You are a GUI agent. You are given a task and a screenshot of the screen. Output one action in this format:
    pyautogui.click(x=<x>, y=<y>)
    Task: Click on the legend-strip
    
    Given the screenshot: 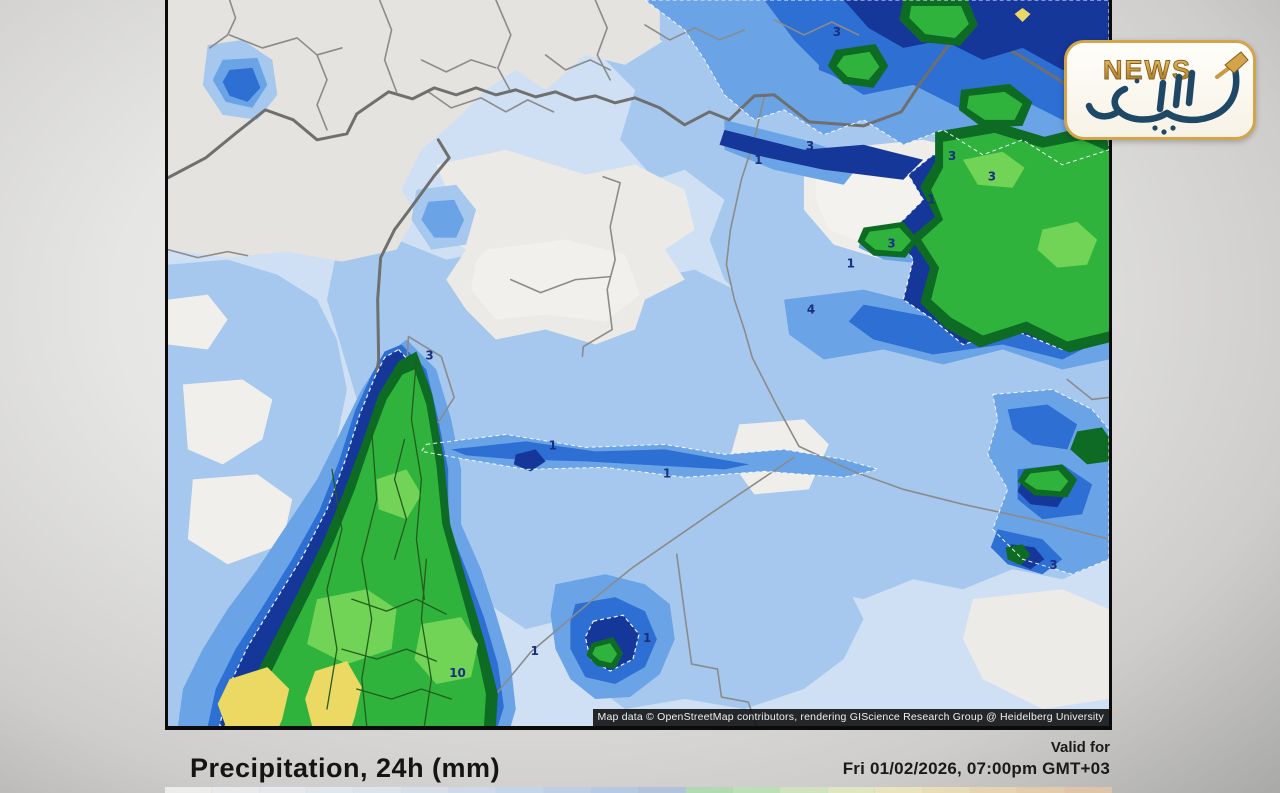 What is the action you would take?
    pyautogui.click(x=638, y=790)
    